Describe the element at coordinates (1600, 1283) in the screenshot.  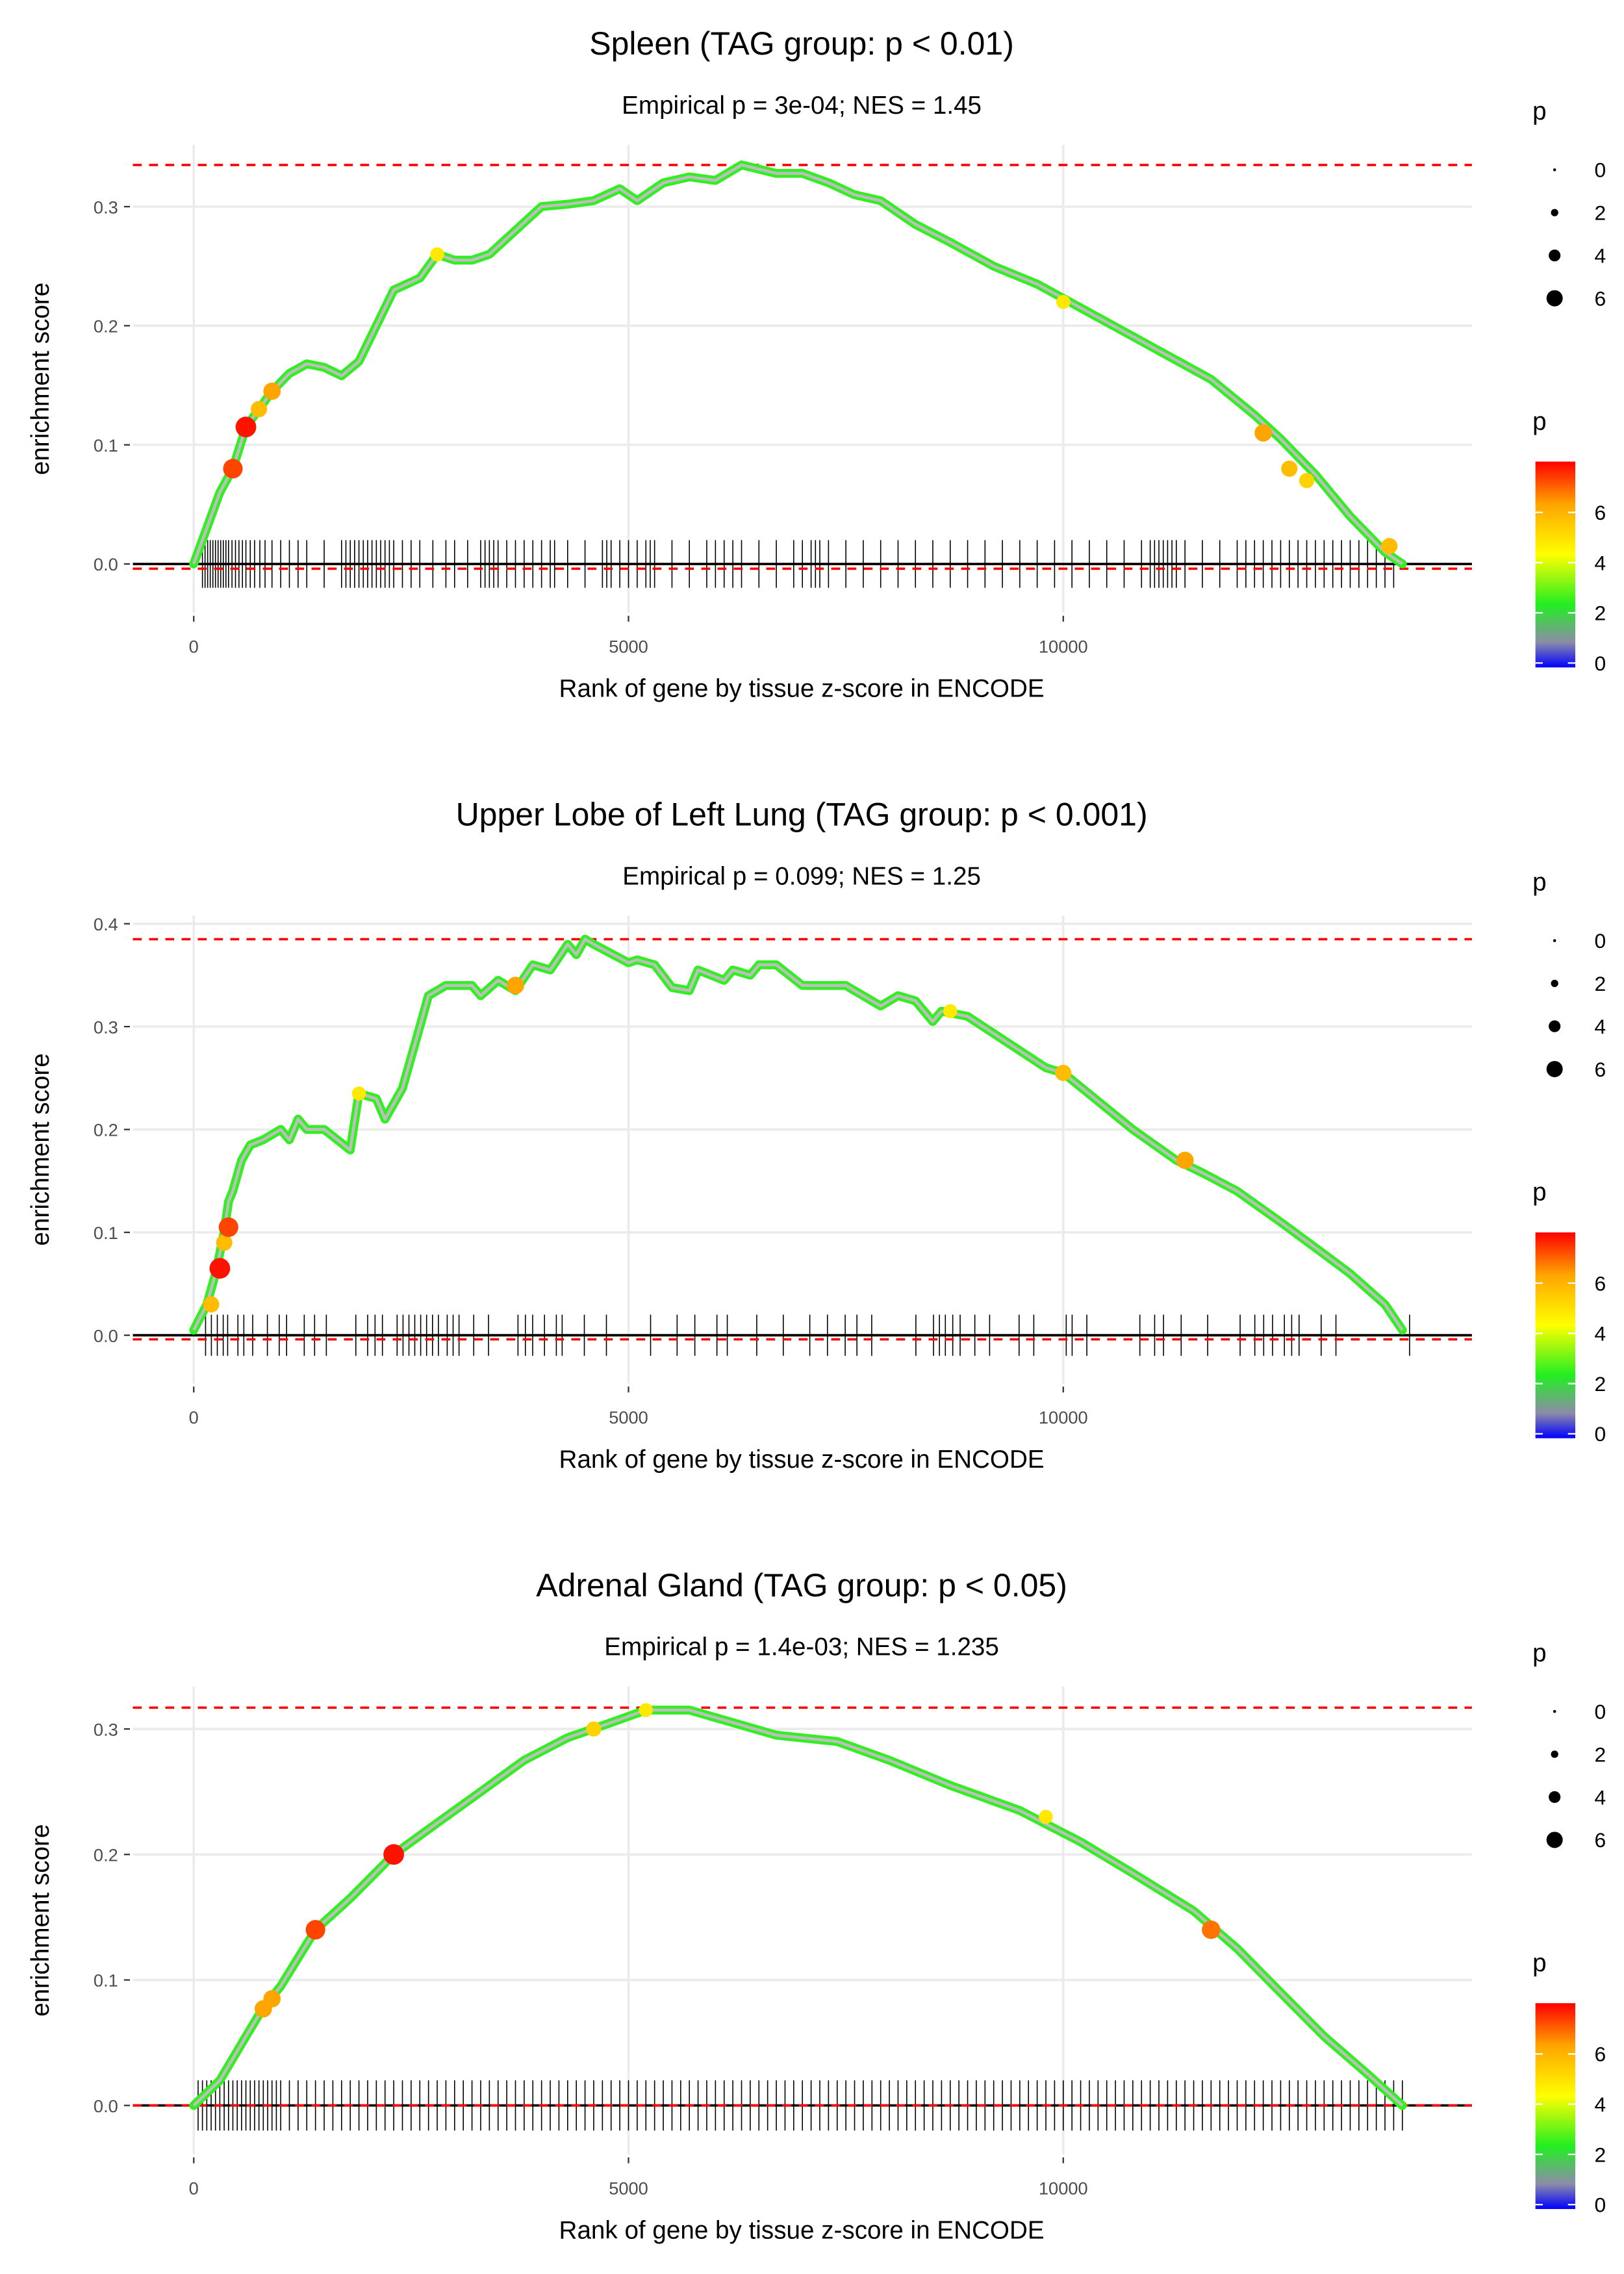
I see `colorbar-label: 6` at that location.